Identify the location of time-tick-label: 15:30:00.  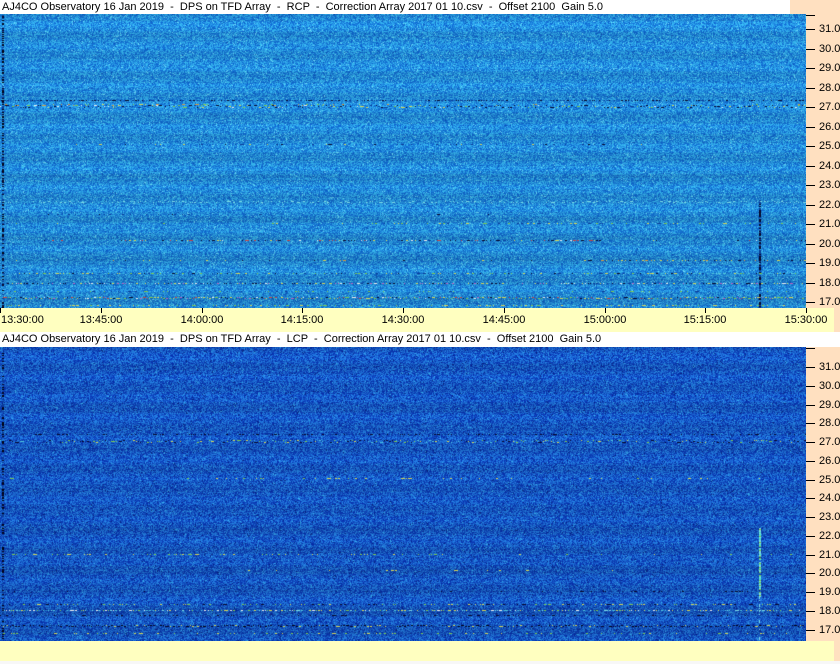
(806, 320).